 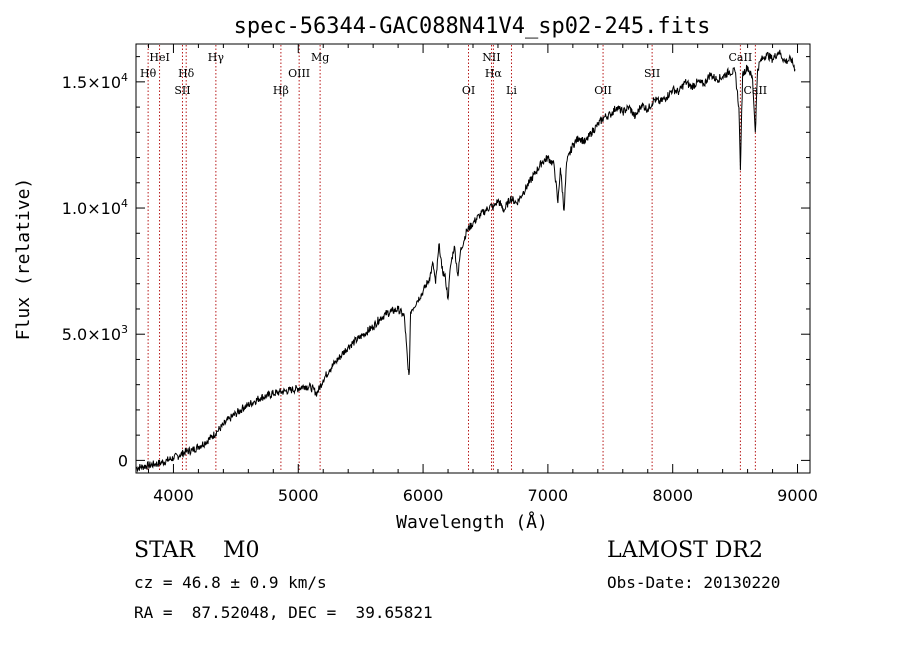 What do you see at coordinates (148, 73) in the screenshot?
I see `emission-line-label: Hθ` at bounding box center [148, 73].